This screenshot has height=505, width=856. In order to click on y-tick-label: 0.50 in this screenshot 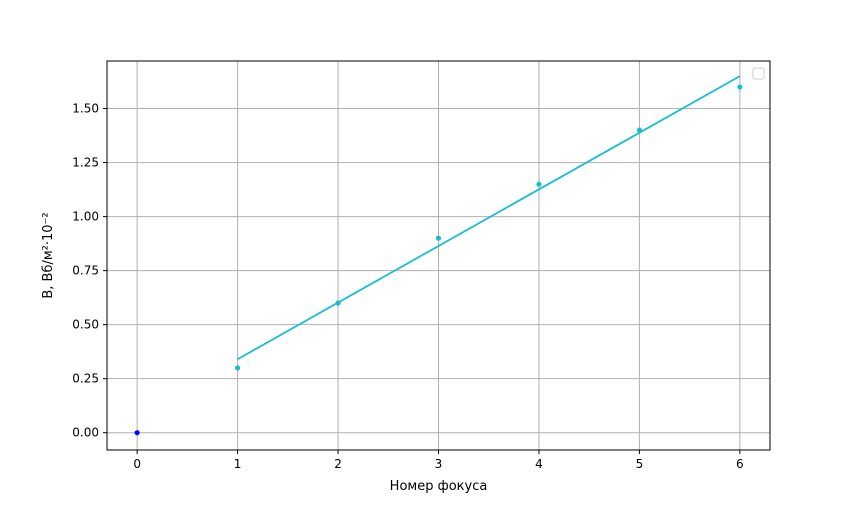, I will do `click(85, 325)`.